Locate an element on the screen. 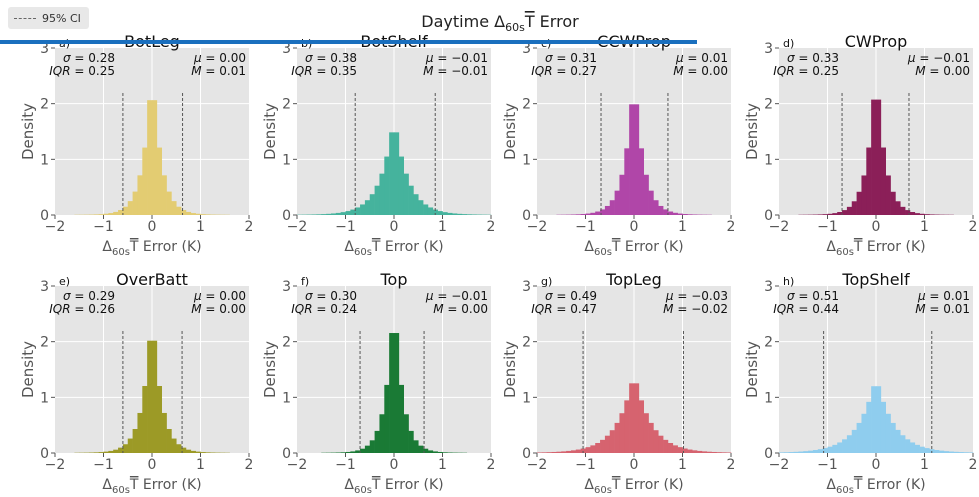 This screenshot has height=497, width=979. sigma-stat: σ = 0.30 is located at coordinates (331, 296).